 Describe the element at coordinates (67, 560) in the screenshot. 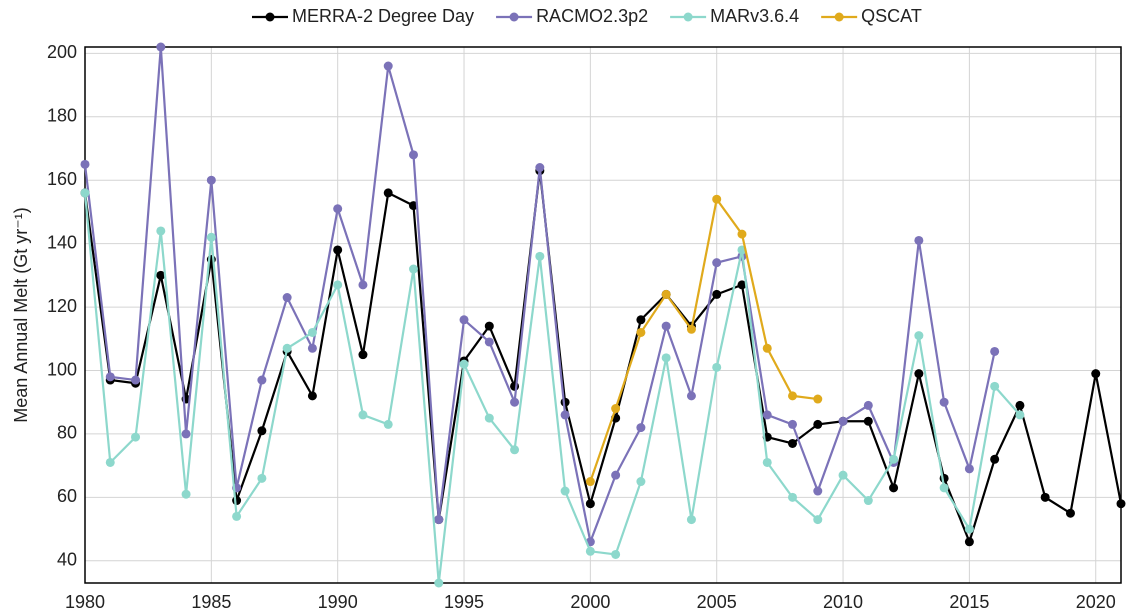

I see `y-tick-label: 40` at that location.